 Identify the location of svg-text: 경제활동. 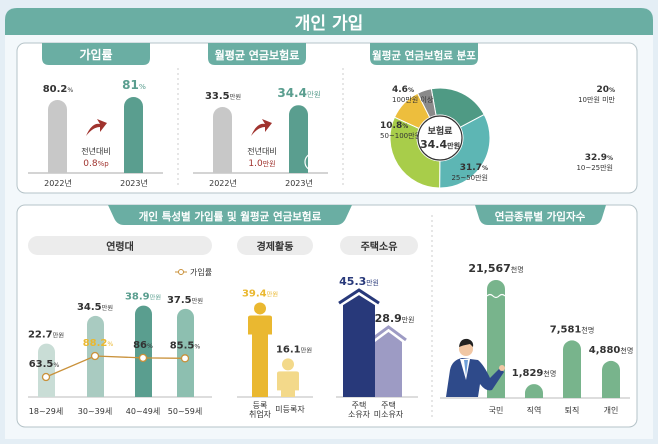
(275, 246).